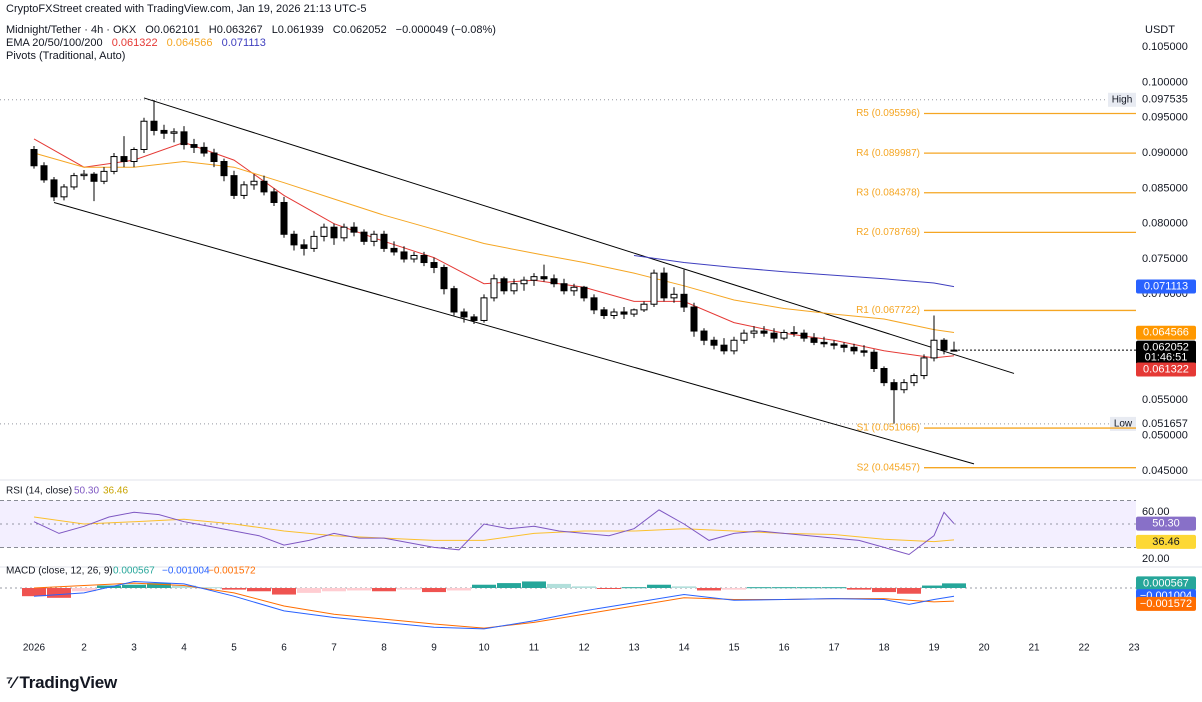 The height and width of the screenshot is (702, 1202). What do you see at coordinates (1165, 188) in the screenshot?
I see `y-tick-label: 0.085000` at bounding box center [1165, 188].